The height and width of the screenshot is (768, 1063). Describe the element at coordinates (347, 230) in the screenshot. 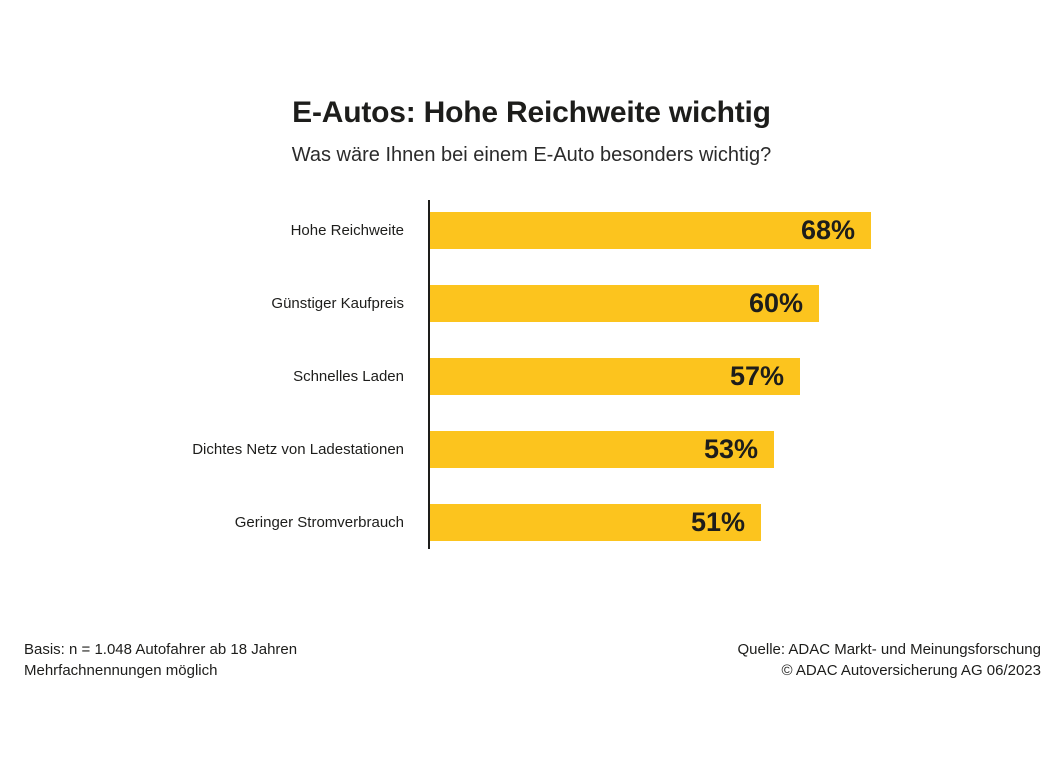

I see `category-label: Hohe Reichweite` at that location.